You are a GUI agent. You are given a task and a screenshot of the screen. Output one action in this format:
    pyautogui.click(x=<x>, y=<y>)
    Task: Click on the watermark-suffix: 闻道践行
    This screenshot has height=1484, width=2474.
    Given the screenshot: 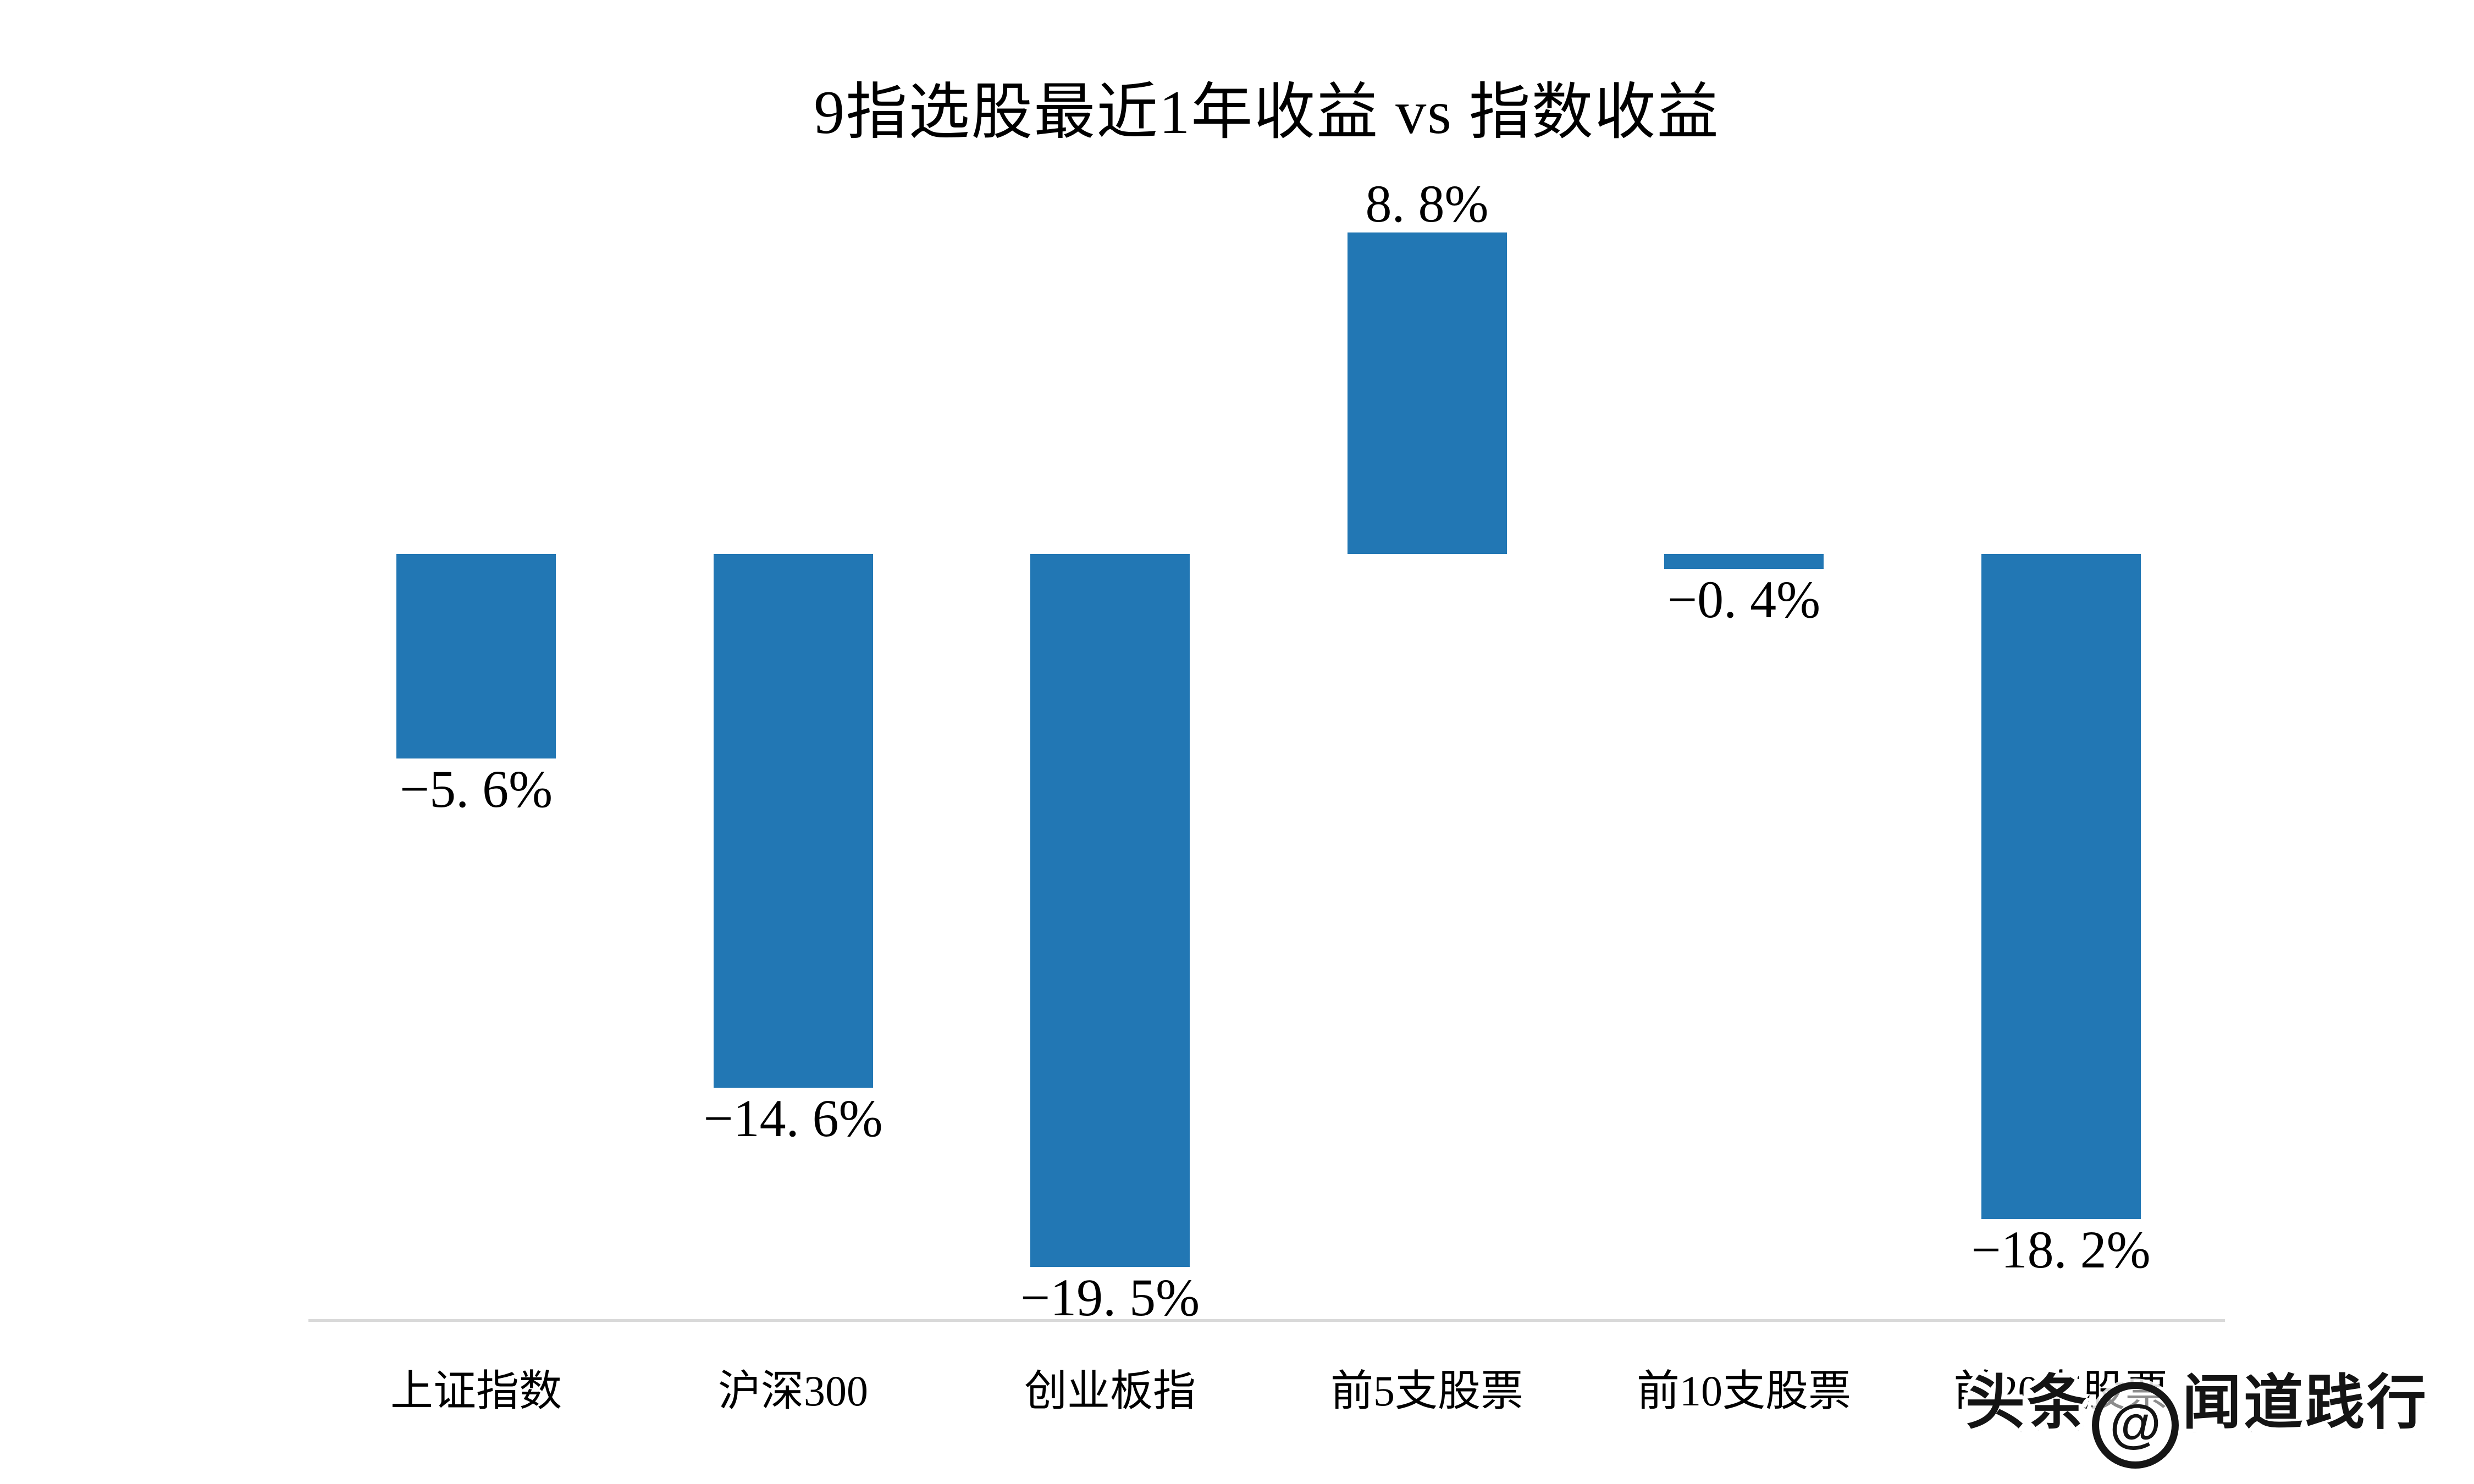 What is the action you would take?
    pyautogui.click(x=2305, y=1402)
    